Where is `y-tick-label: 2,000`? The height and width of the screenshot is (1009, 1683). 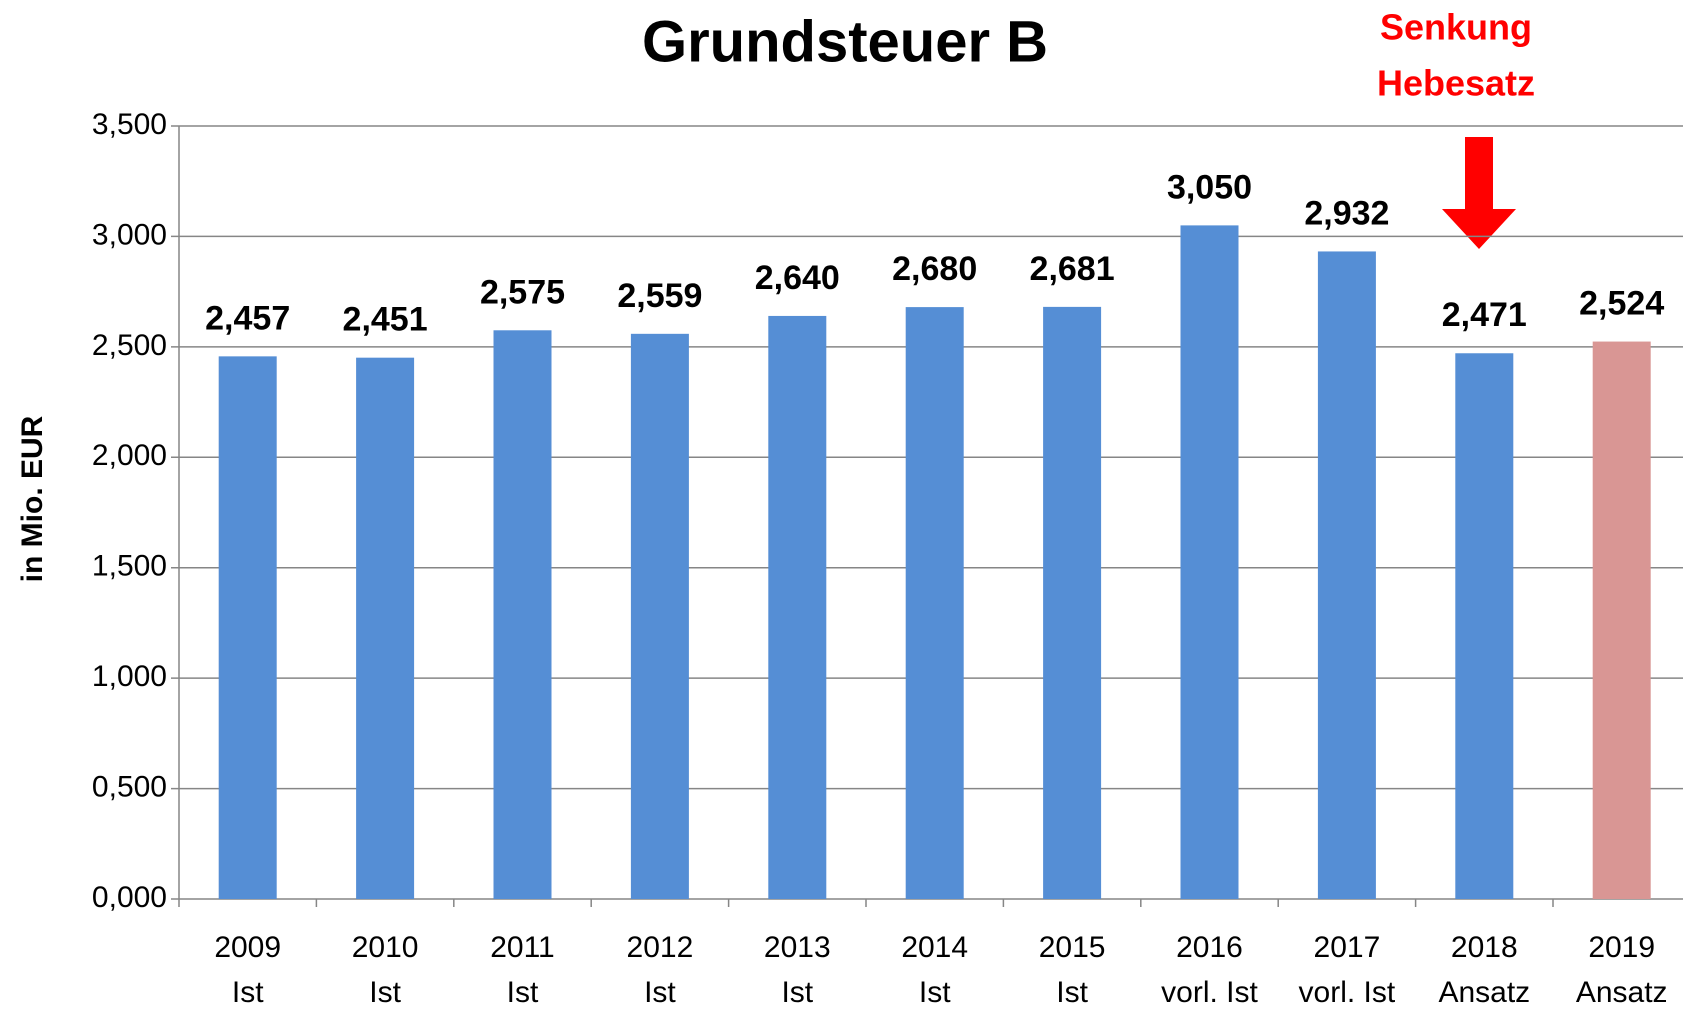 y-tick-label: 2,000 is located at coordinates (129, 455).